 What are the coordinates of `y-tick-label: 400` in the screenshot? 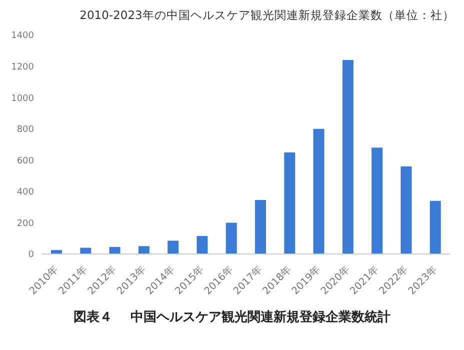 It's located at (25, 193).